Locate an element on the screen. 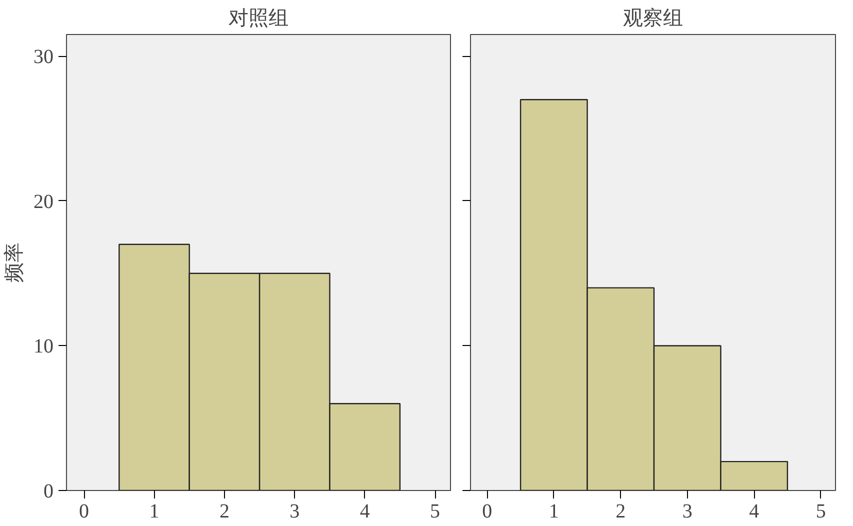 This screenshot has width=853, height=526. y-tick-label: 0 is located at coordinates (49, 491).